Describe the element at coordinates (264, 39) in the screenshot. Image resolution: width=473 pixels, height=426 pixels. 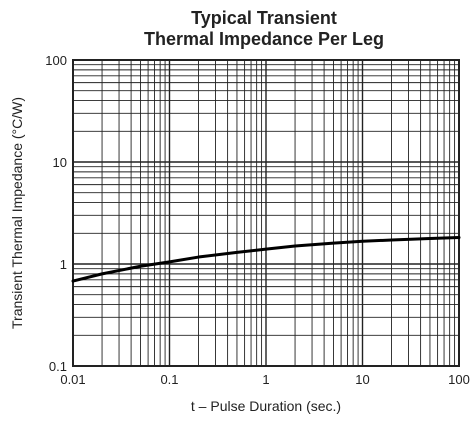
I see `chart-subtitle: Thermal Impedance Per Leg` at that location.